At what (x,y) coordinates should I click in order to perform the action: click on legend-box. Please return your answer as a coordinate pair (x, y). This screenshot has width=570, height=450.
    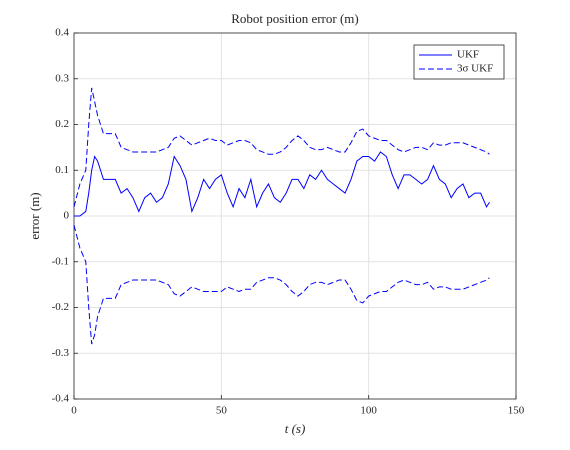
    Looking at the image, I should click on (459, 62).